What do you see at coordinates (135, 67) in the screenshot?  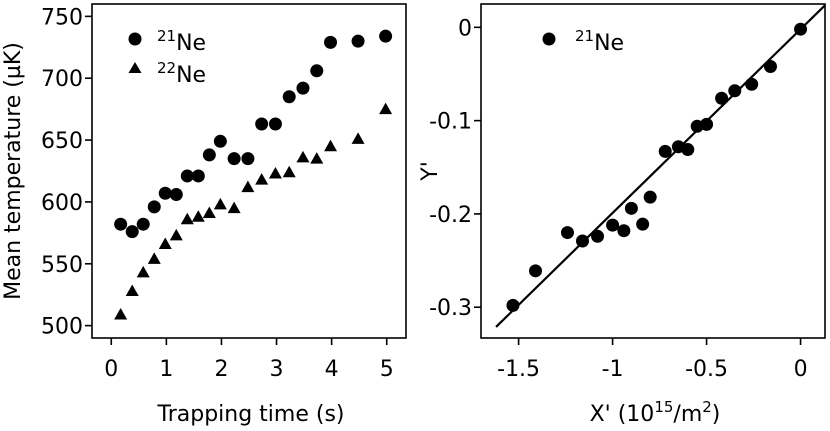 I see `legend-marker-22ne-left` at bounding box center [135, 67].